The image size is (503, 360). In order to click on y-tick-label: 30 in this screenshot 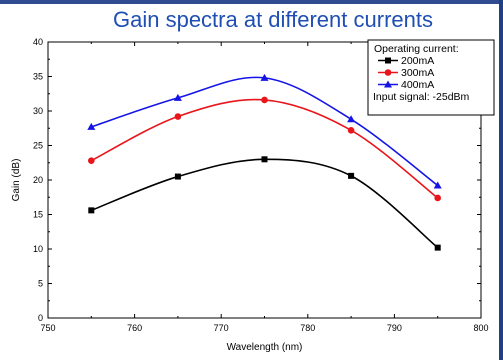, I will do `click(38, 111)`.